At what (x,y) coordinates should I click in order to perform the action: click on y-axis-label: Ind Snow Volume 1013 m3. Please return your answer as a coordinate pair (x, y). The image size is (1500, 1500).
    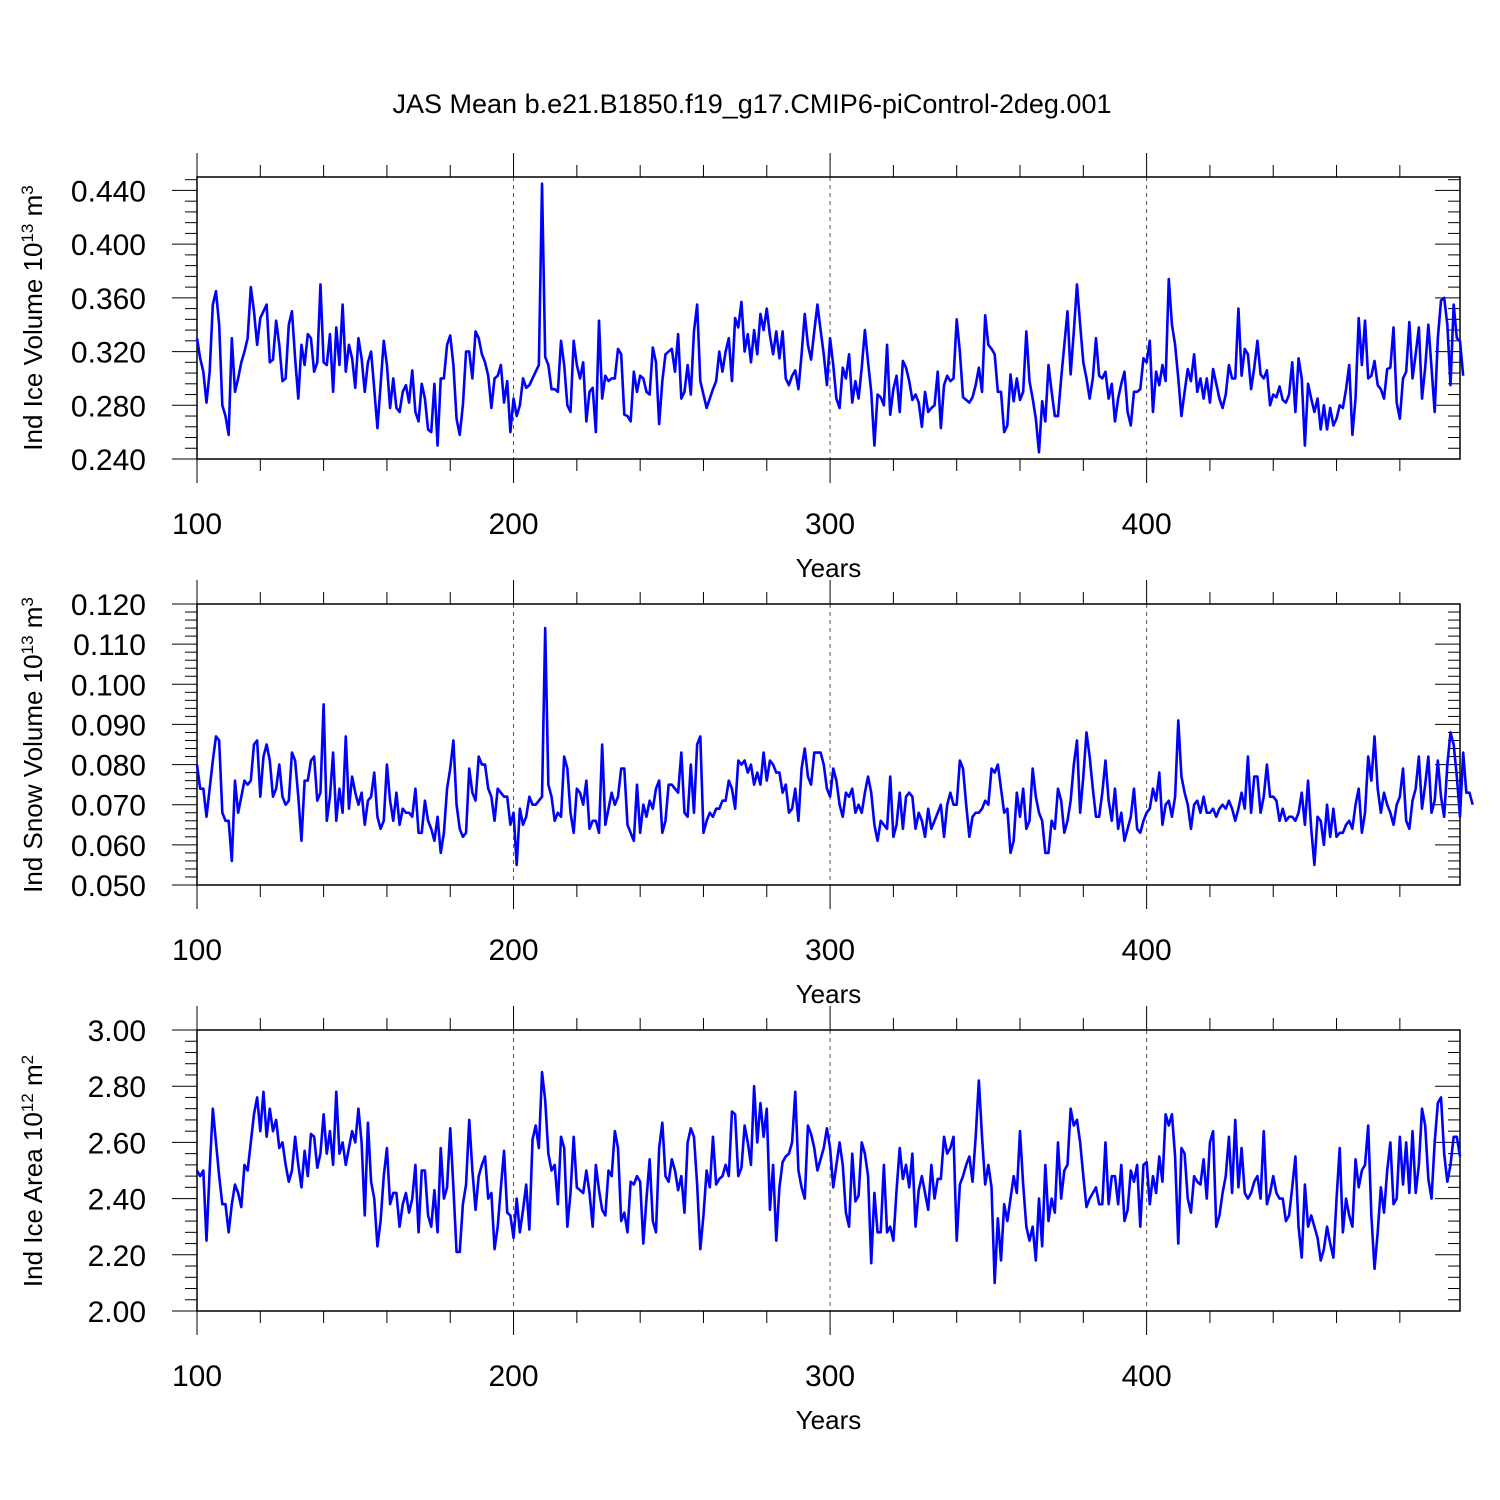
    Looking at the image, I should click on (33, 745).